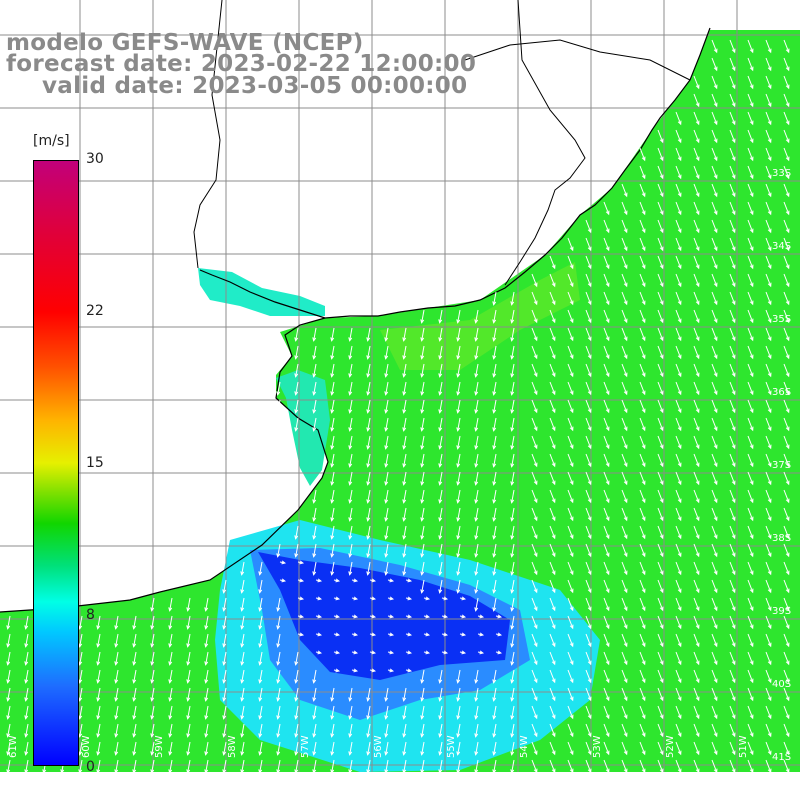  I want to click on longitude-labels: 61W 60W 59W 58W 57W 56W 55W 54W 53W 52W 51W, so click(378, 746).